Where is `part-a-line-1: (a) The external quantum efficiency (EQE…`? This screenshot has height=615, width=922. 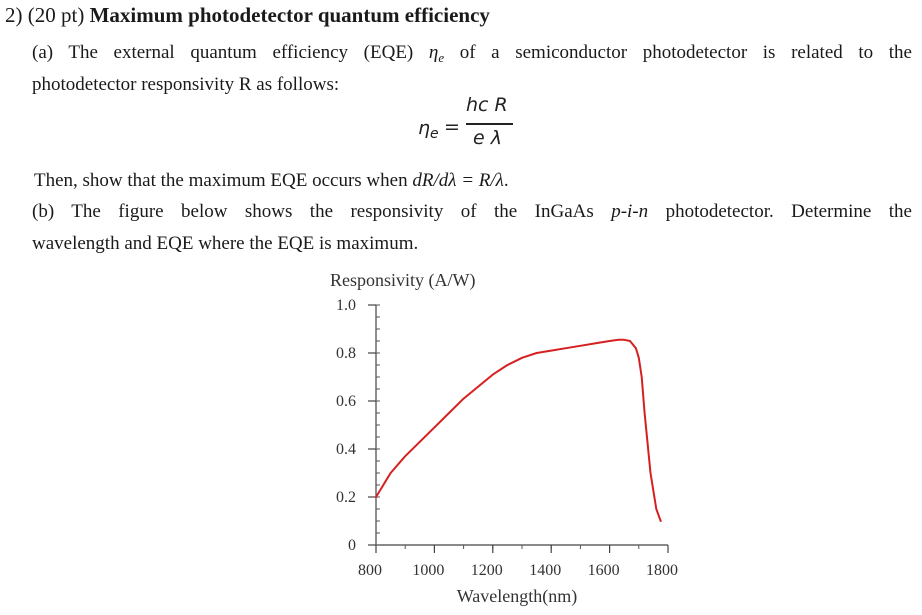
part-a-line-1: (a) The external quantum efficiency (EQE… is located at coordinates (472, 53).